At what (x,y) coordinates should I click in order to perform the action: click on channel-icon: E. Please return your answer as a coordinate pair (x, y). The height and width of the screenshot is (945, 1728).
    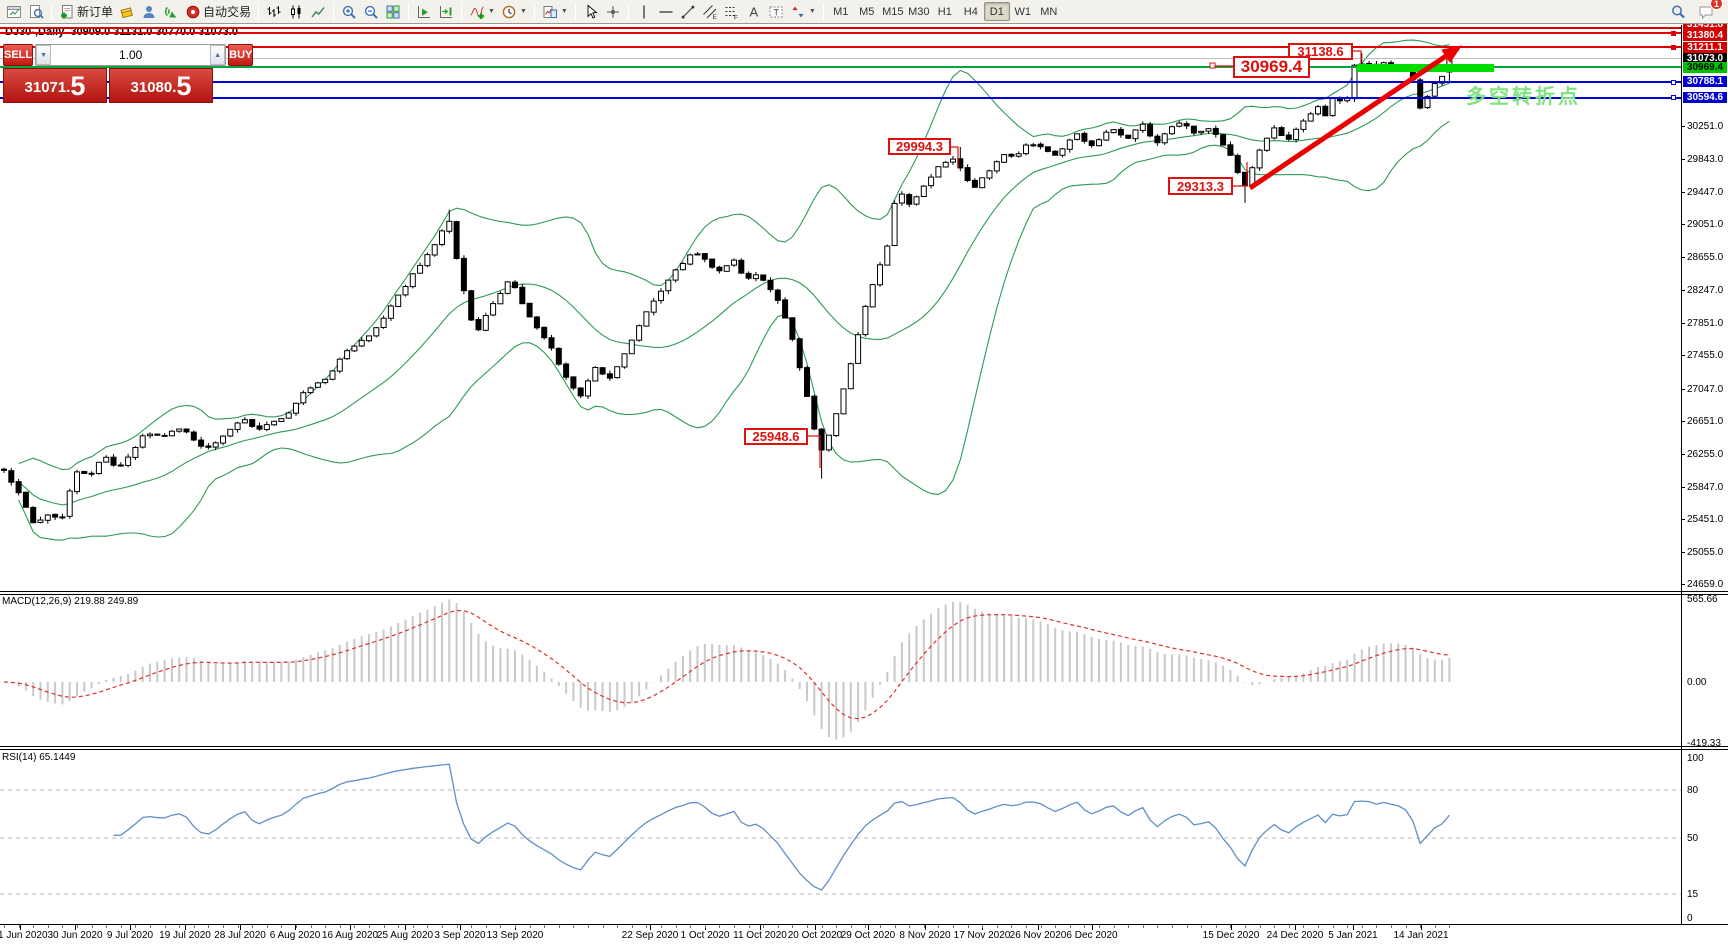
    Looking at the image, I should click on (709, 12).